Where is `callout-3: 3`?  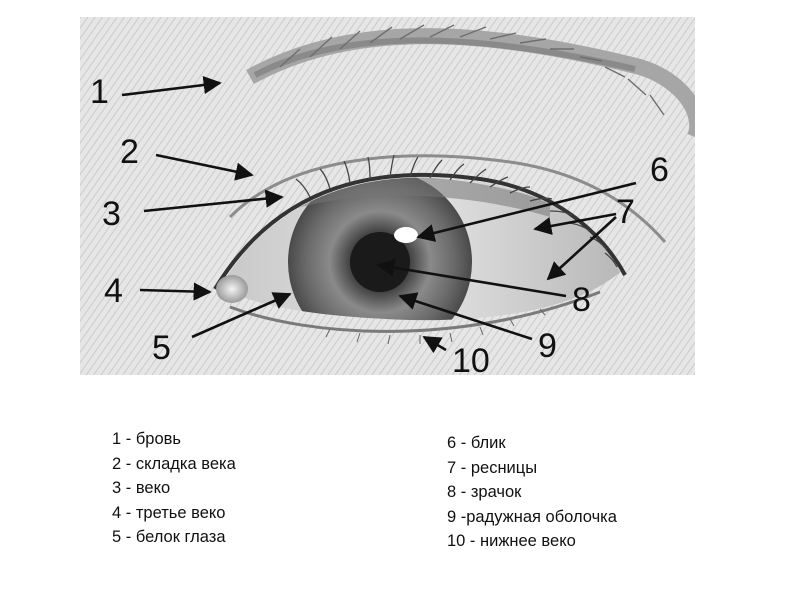
callout-3: 3 is located at coordinates (111, 214).